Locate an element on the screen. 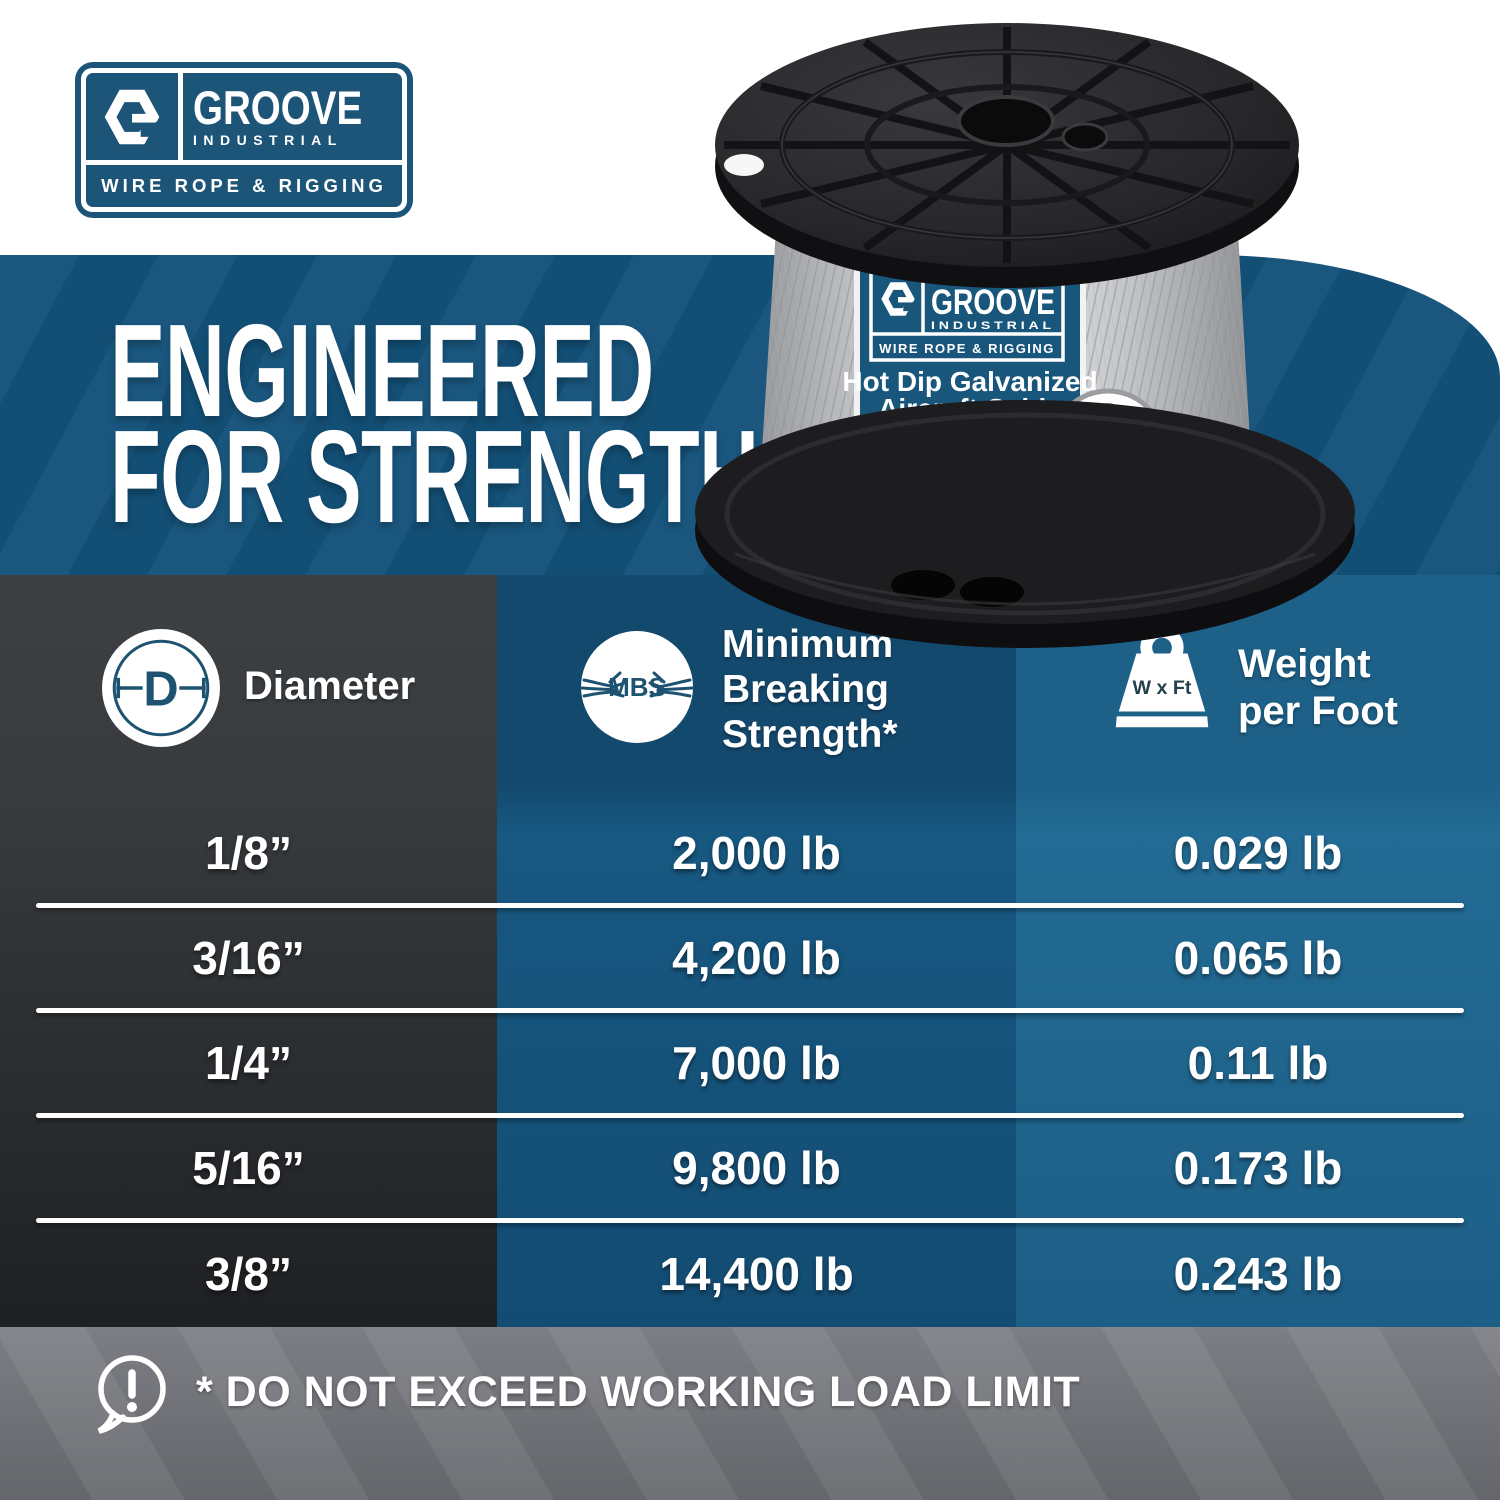  diameter-cell: 5/16” is located at coordinates (248, 1167).